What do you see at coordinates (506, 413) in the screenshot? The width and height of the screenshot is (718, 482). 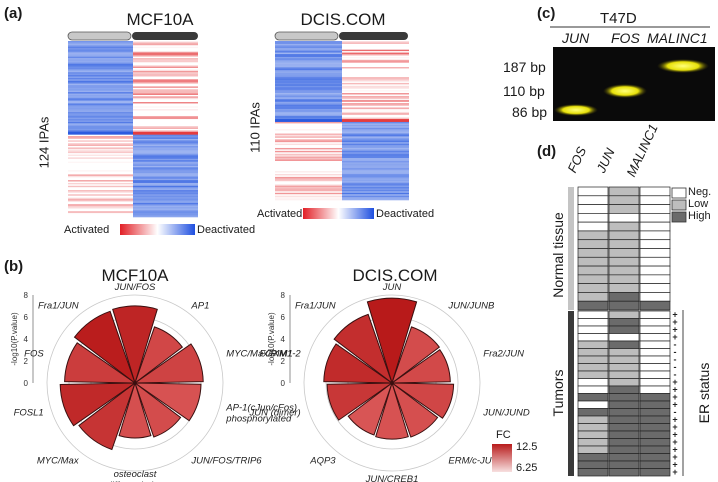 I see `rose-category-label: JUN/JUND` at bounding box center [506, 413].